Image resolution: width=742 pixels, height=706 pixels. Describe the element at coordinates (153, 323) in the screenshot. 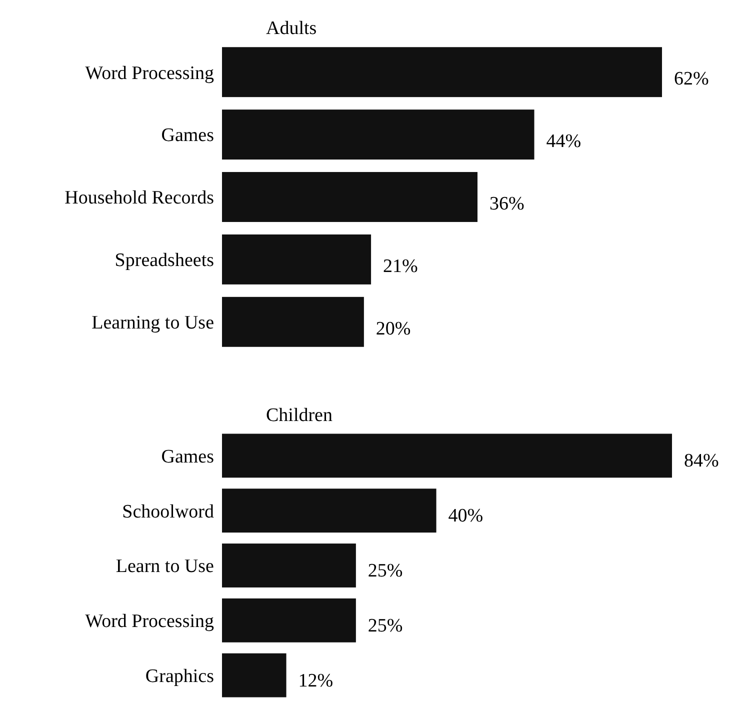

I see `y-tick-label: Learning to Use` at that location.